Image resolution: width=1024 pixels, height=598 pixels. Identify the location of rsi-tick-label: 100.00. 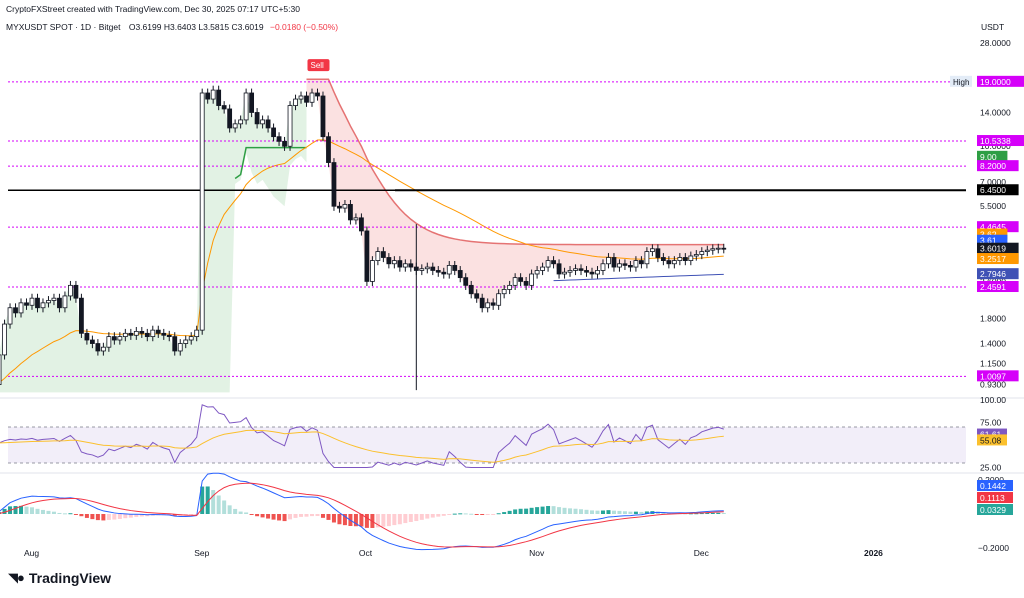
(993, 400).